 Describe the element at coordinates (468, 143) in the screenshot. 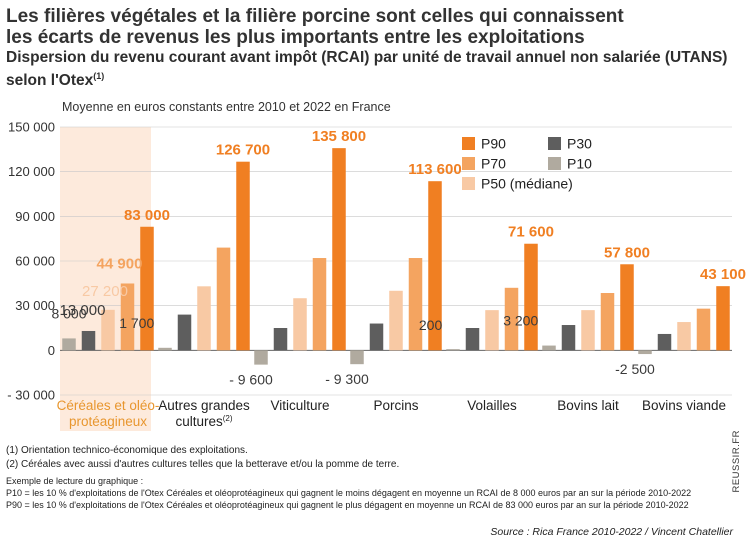

I see `legend-swatch-p90` at that location.